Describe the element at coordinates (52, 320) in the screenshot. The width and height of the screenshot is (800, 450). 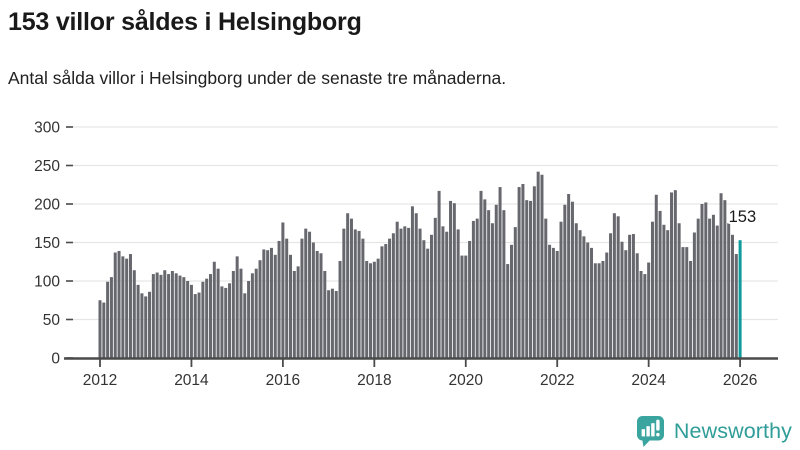
I see `y-axis-label: 50` at that location.